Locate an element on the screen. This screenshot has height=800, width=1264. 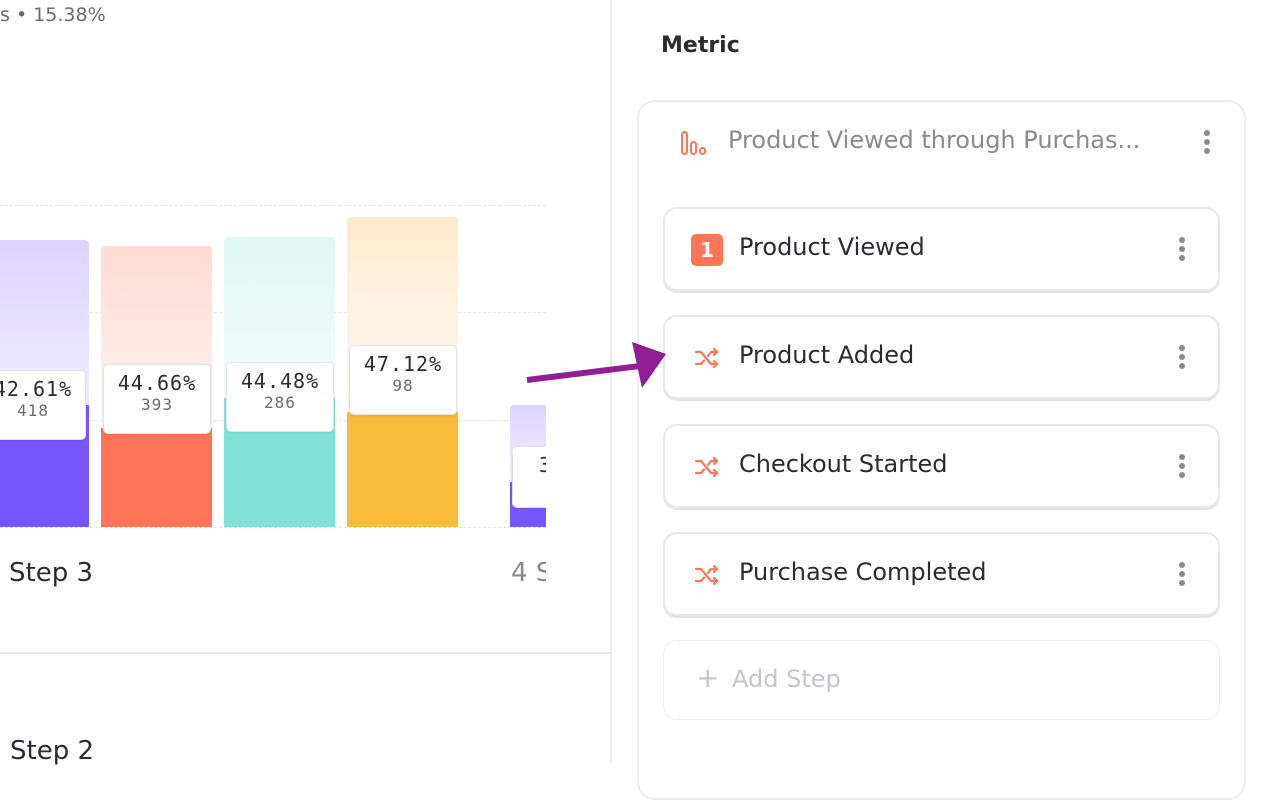
step-3-label: Step 3 is located at coordinates (51, 573).